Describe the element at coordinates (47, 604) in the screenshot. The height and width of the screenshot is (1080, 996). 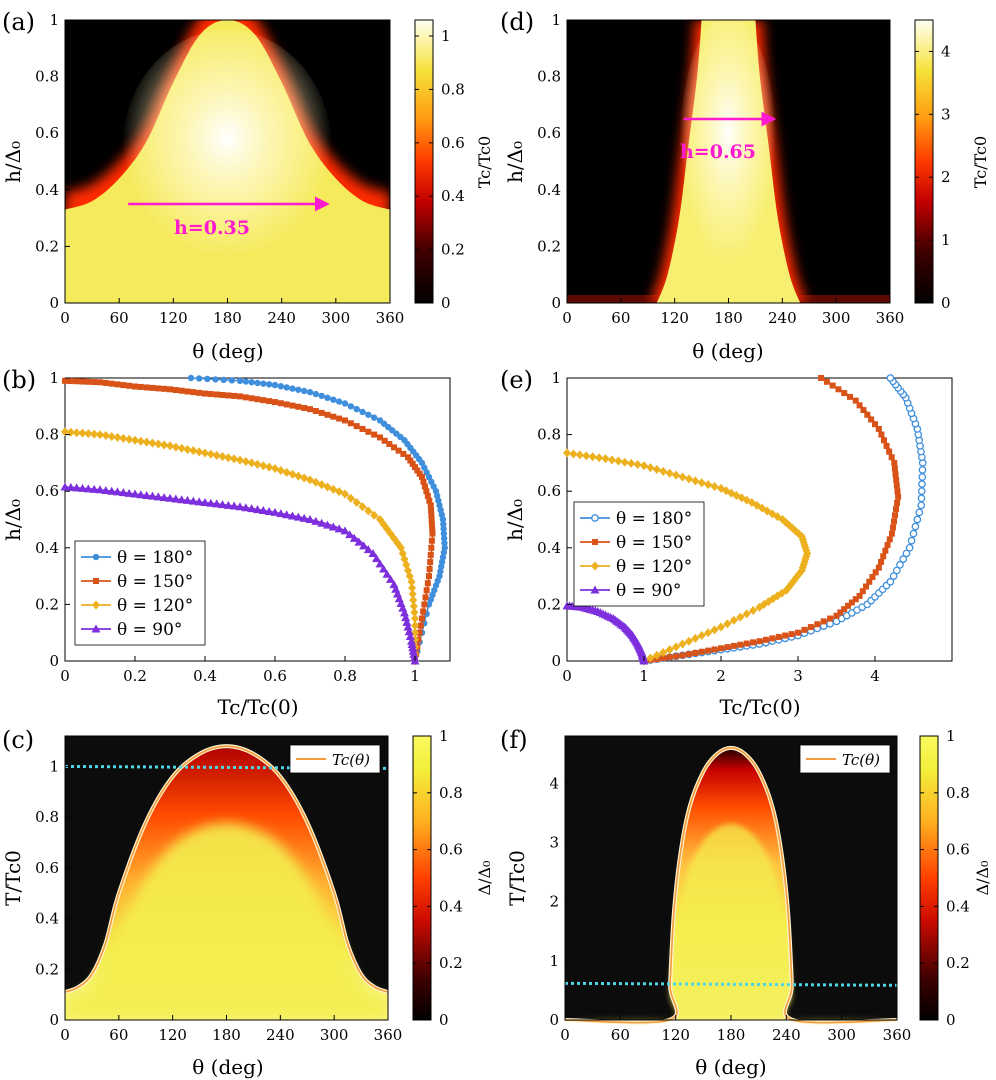
I see `y-tick-label: 0.2` at that location.